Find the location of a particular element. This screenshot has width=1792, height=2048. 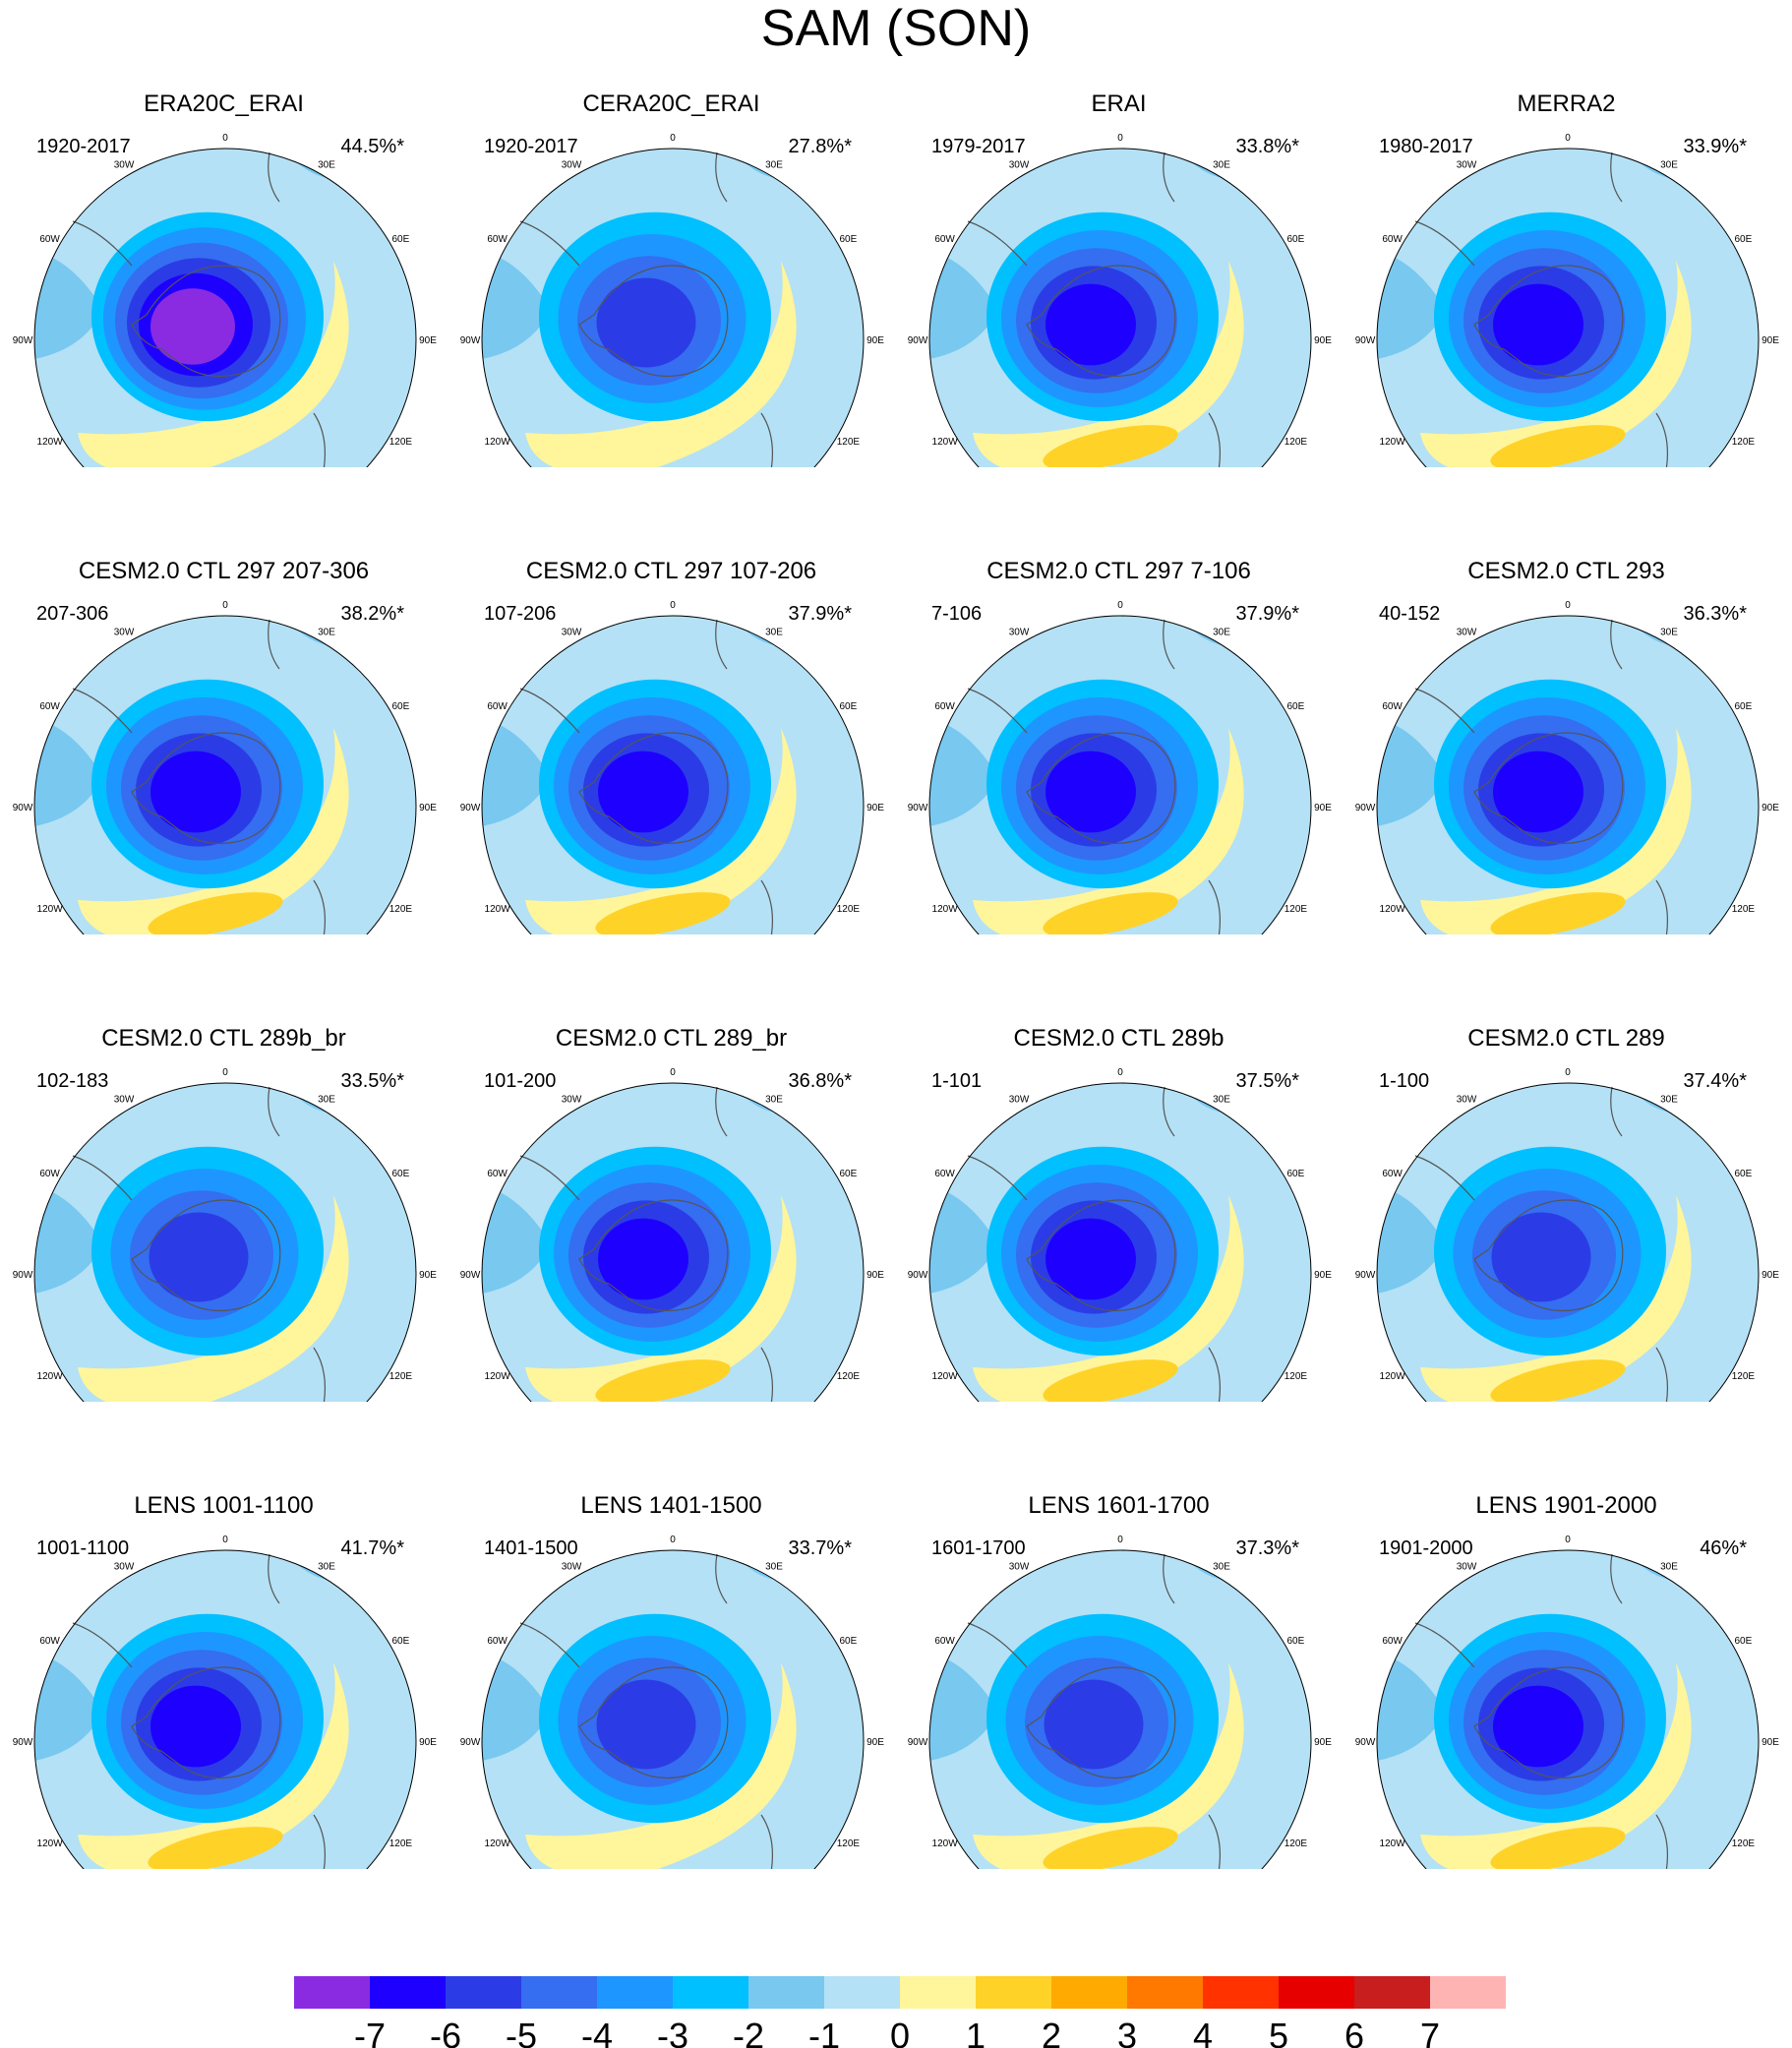

panel-variance: 33.7%* is located at coordinates (820, 1548).